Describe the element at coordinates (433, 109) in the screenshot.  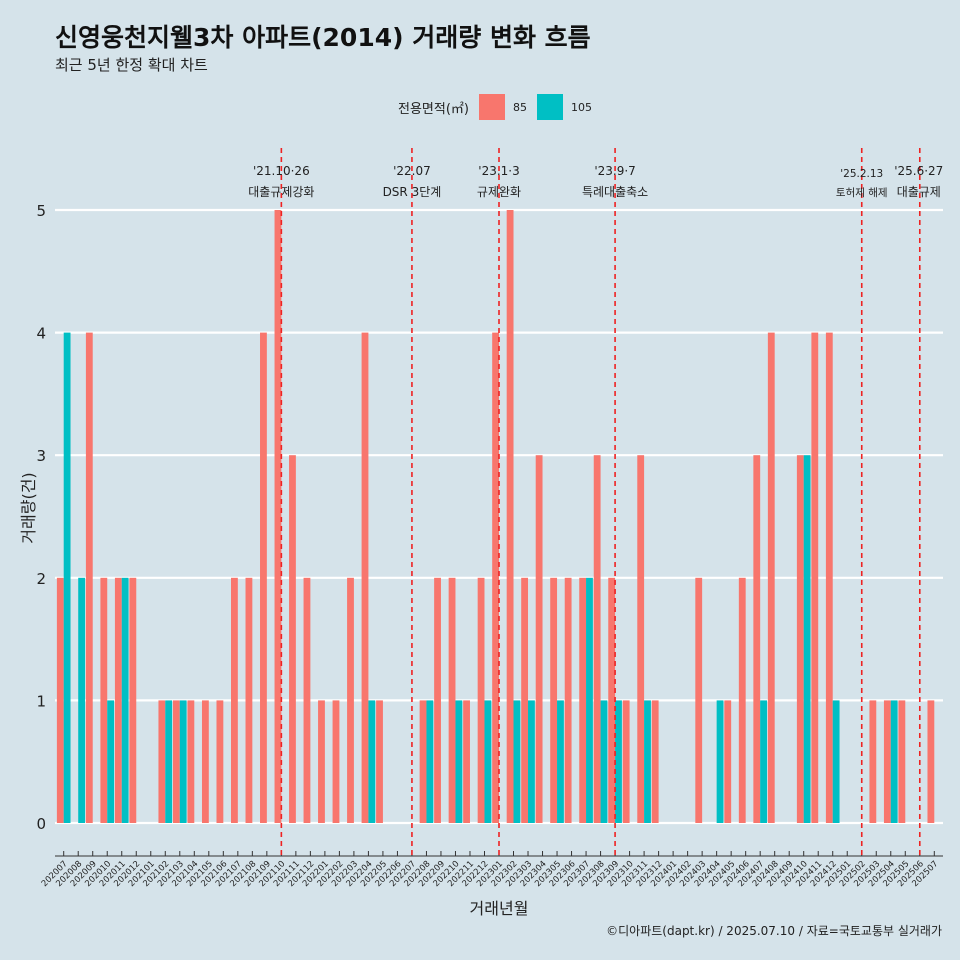
I see `legend-title: 전용면적(㎡)` at that location.